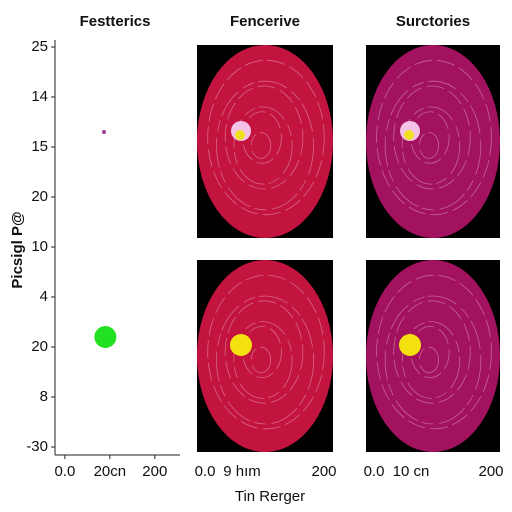 This screenshot has height=512, width=512. What do you see at coordinates (39, 96) in the screenshot?
I see `y-tick-label: 14` at bounding box center [39, 96].